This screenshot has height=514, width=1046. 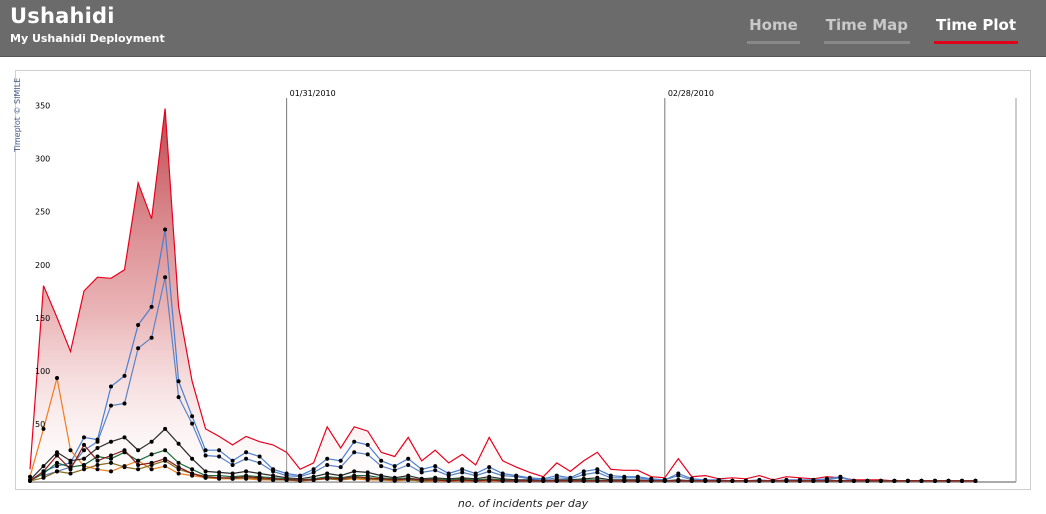 What do you see at coordinates (975, 30) in the screenshot?
I see `nav-item-time-plot: Time Plot` at bounding box center [975, 30].